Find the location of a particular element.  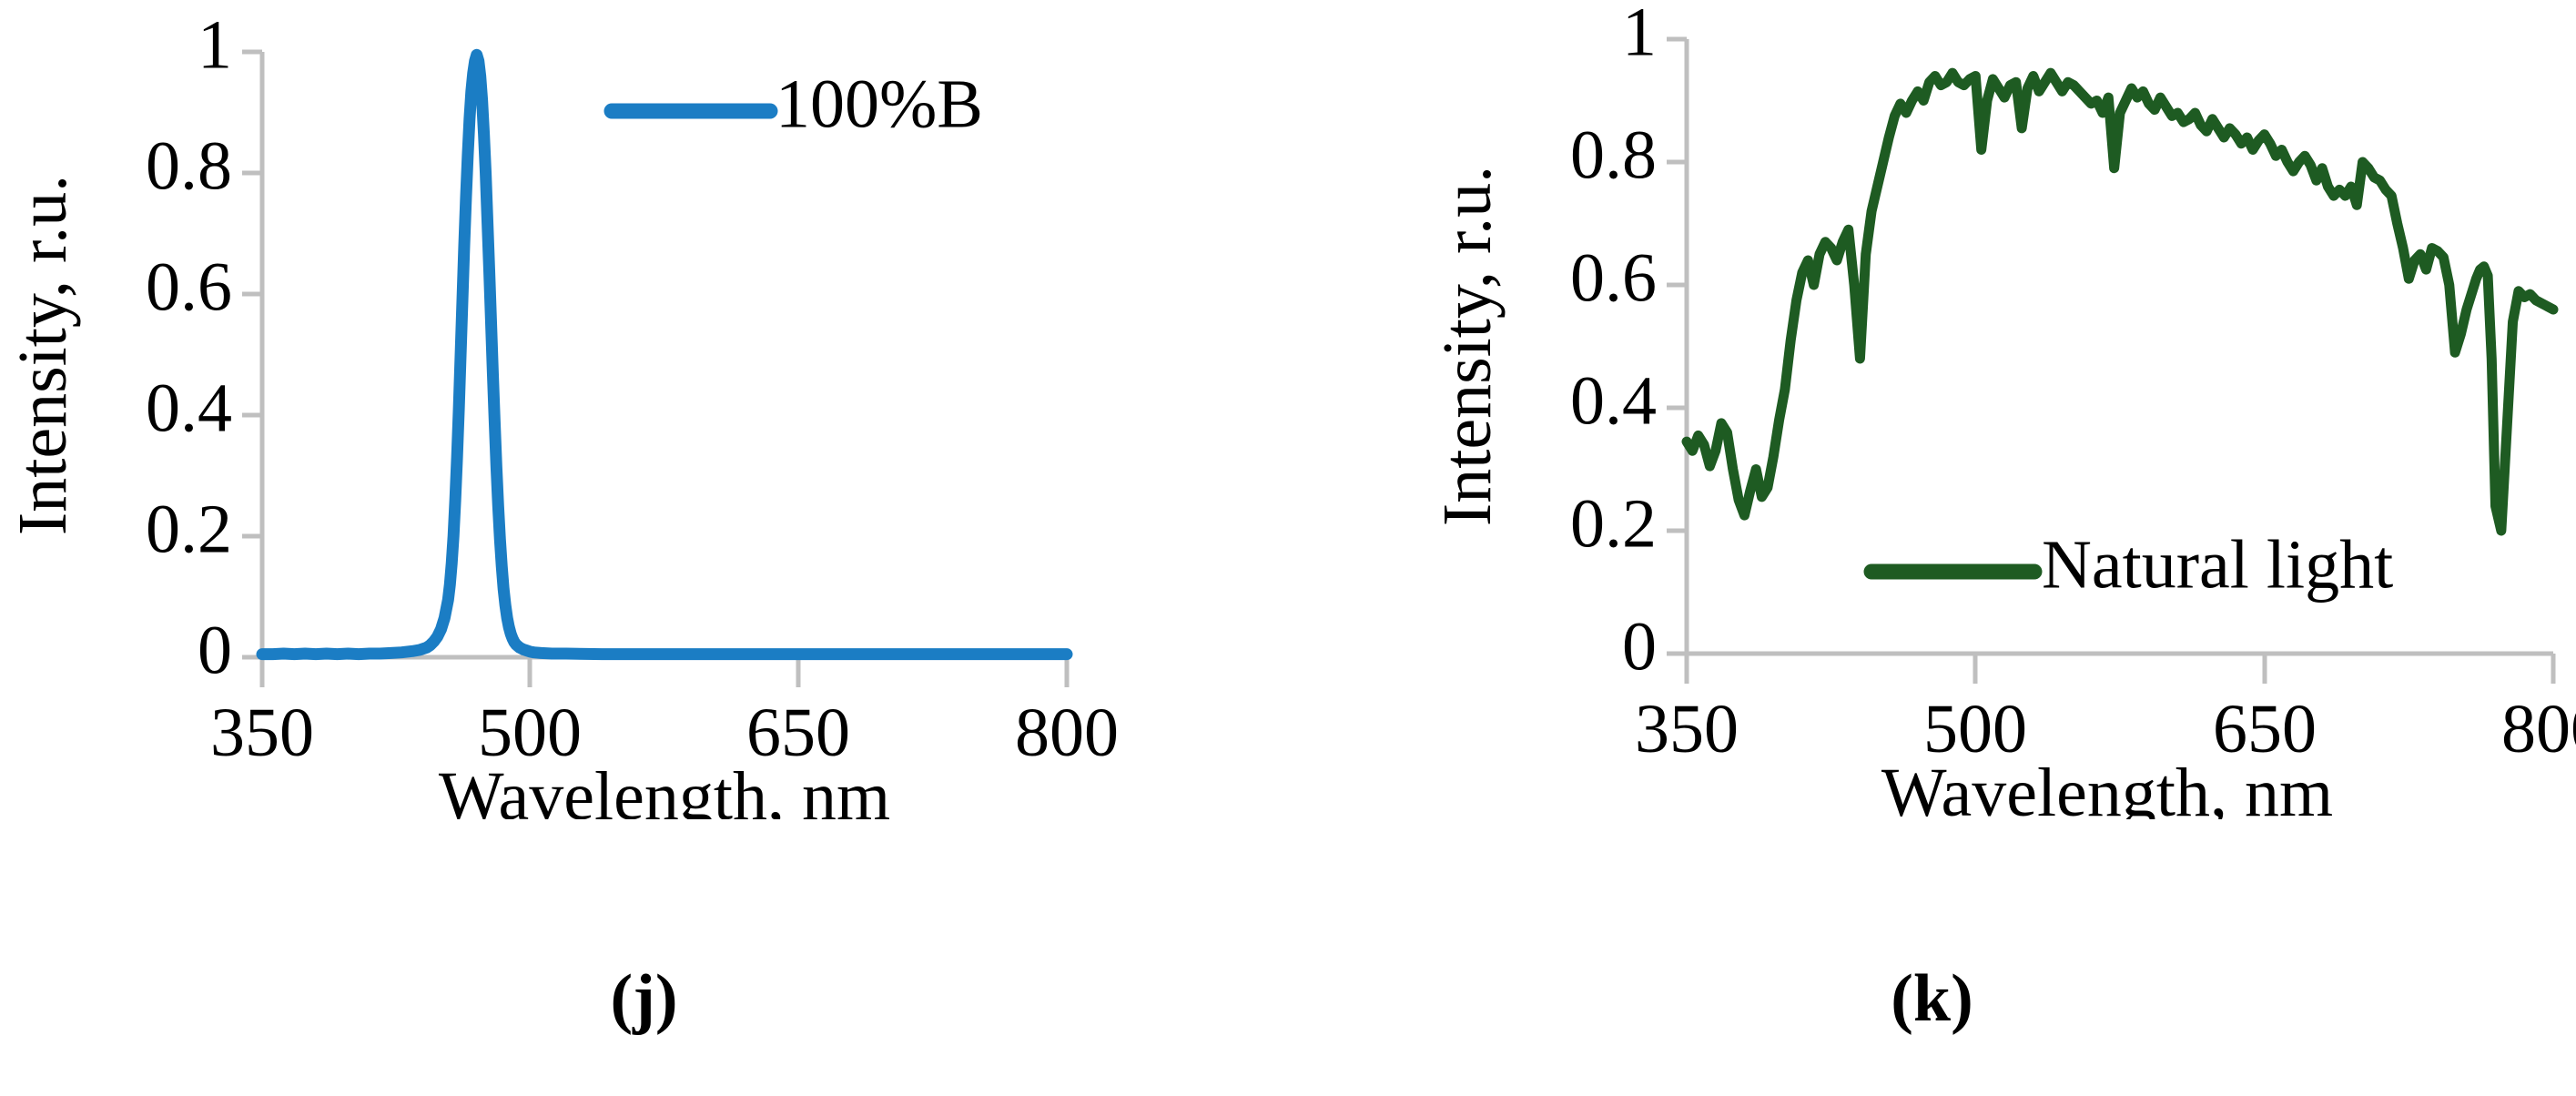

y-axis-ticks-j: 1 0.8 0.6 0.4 0.2 0 is located at coordinates (189, 347).